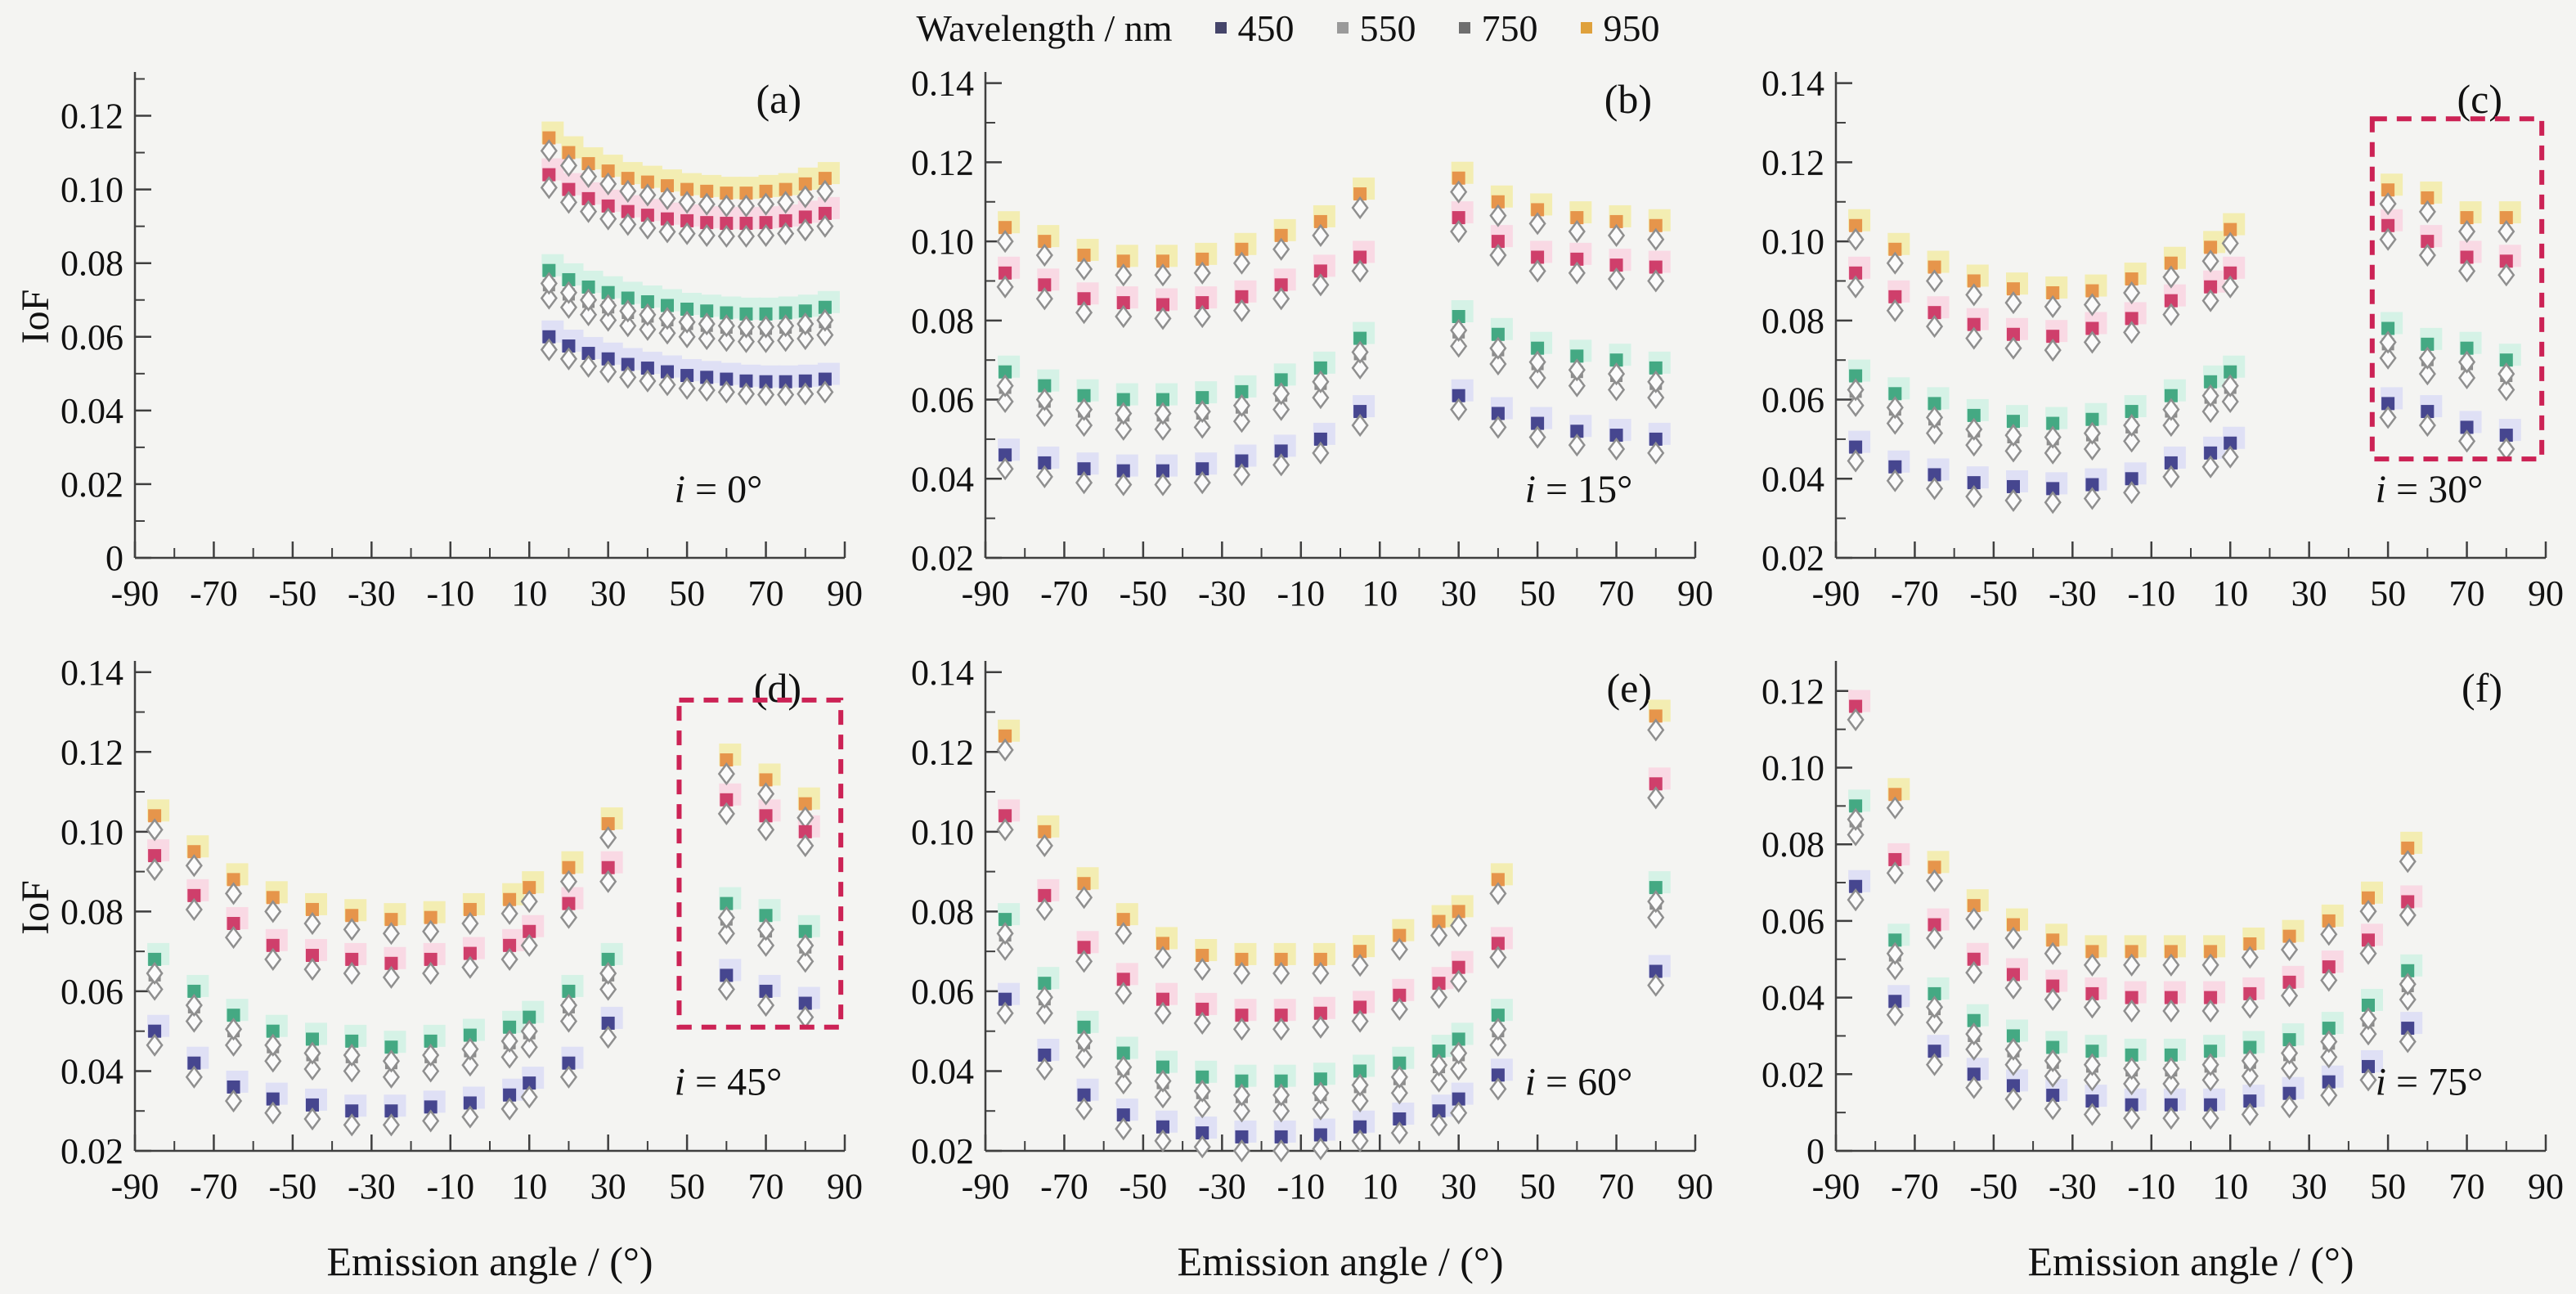 This screenshot has height=1294, width=2576. Describe the element at coordinates (687, 308) in the screenshot. I see `series-550-nm` at that location.